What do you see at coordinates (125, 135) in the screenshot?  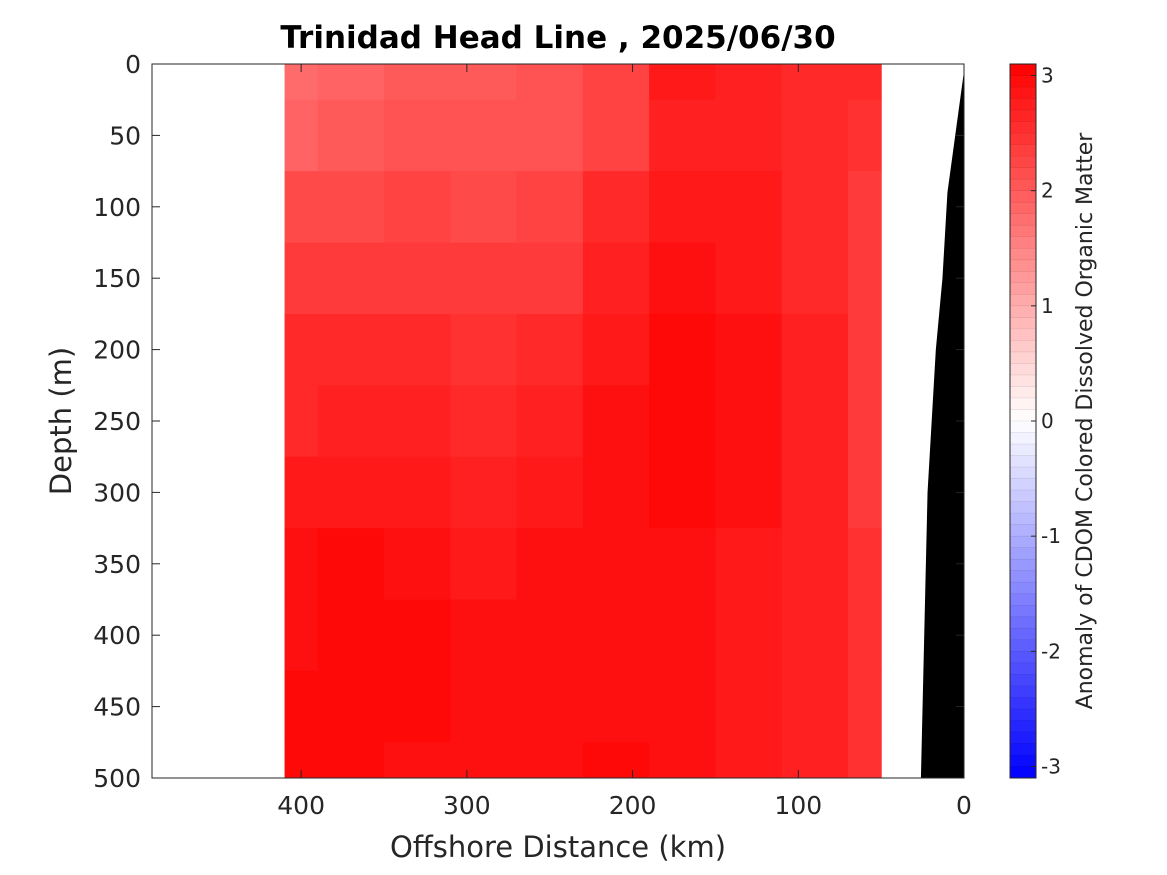 I see `y-tick-label: 50` at bounding box center [125, 135].